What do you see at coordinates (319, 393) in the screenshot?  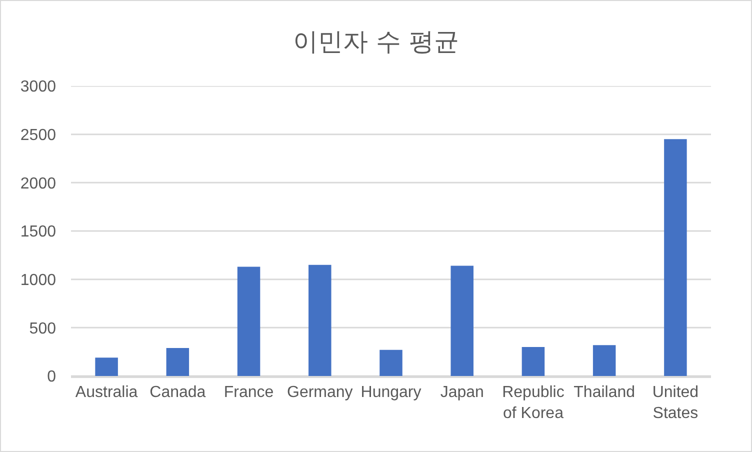 I see `x-tick-label: Germany` at bounding box center [319, 393].